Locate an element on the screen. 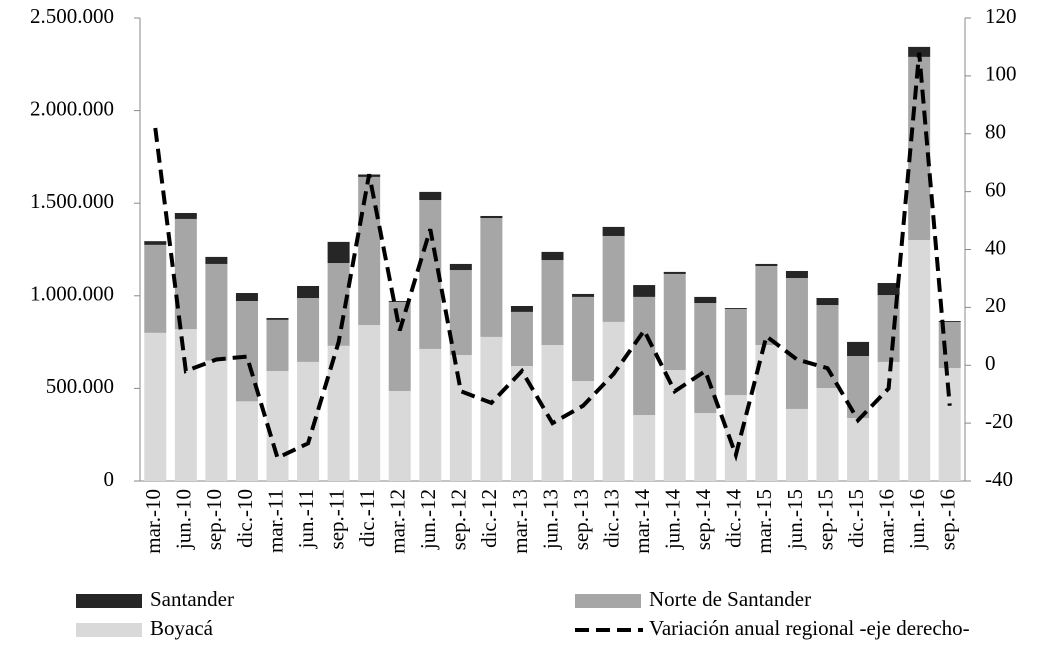  x-tick-label: jun.-11 is located at coordinates (306, 519).